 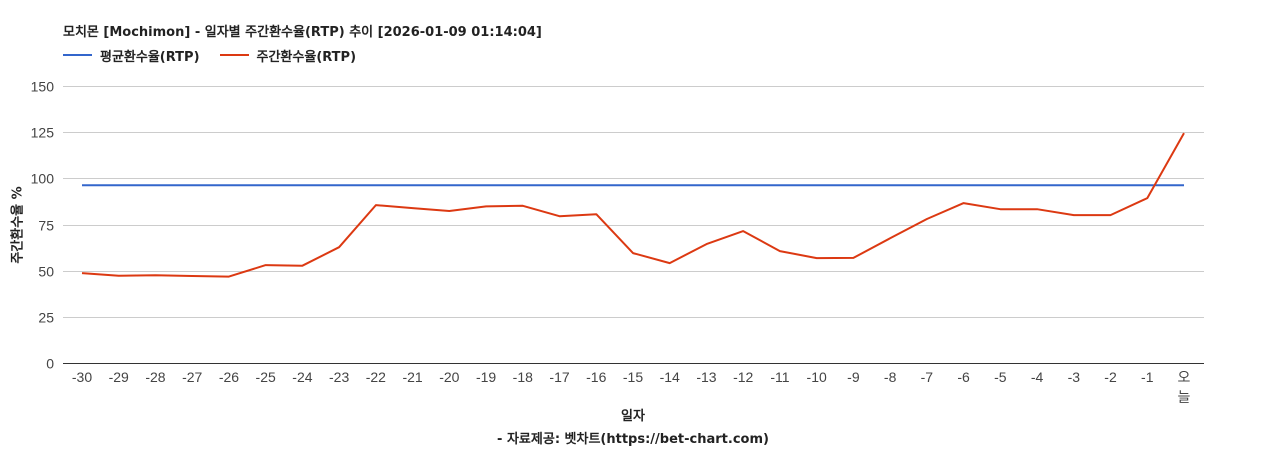 What do you see at coordinates (706, 377) in the screenshot?
I see `x-tick-label: -13` at bounding box center [706, 377].